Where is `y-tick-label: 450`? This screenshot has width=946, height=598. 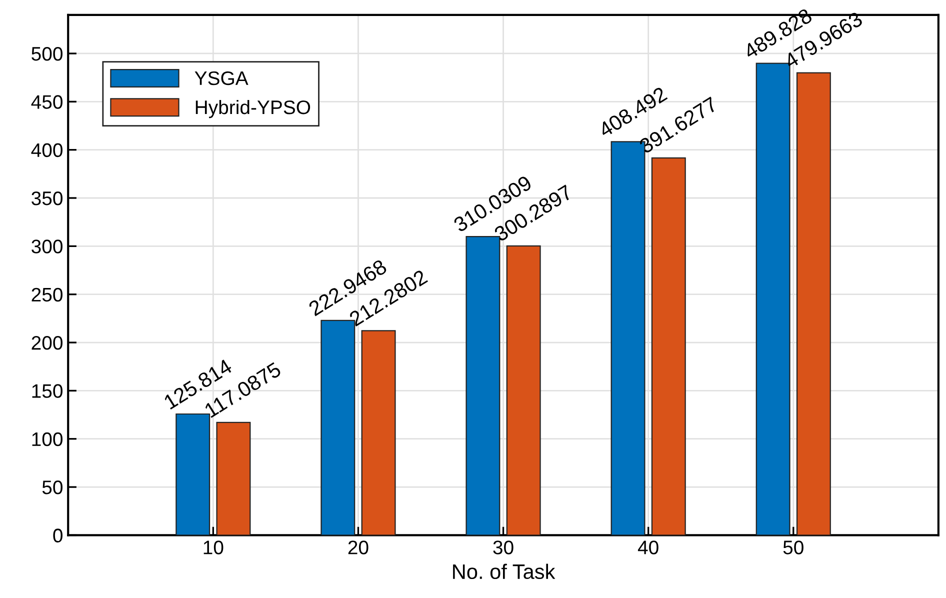 y-tick-label: 450 is located at coordinates (46, 102).